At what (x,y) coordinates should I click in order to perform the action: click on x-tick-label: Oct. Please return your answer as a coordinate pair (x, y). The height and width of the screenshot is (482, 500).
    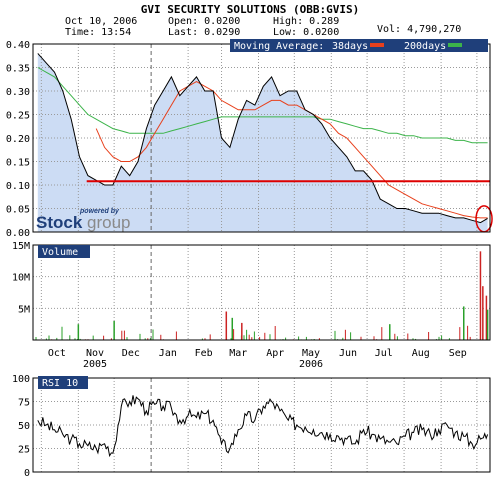
    Looking at the image, I should click on (57, 353).